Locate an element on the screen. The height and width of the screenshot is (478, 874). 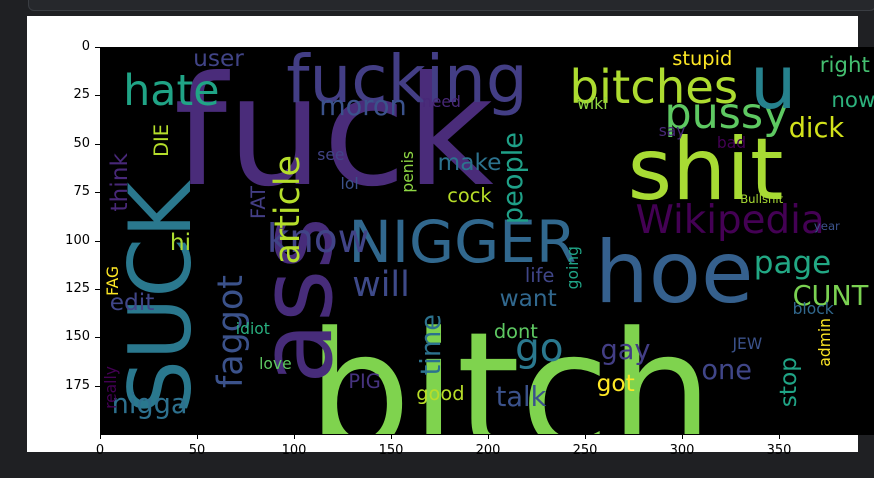
wordcloud-word: CUNT is located at coordinates (830, 297).